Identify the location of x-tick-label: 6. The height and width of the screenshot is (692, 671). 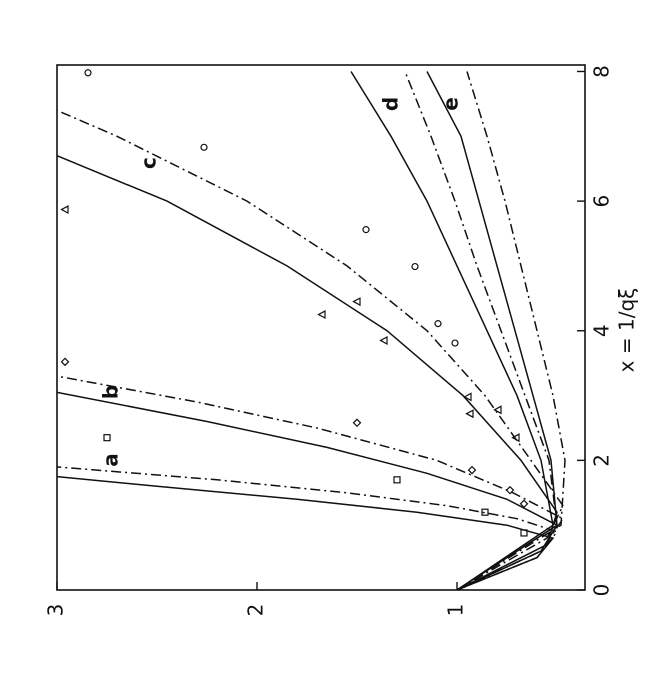
(602, 201).